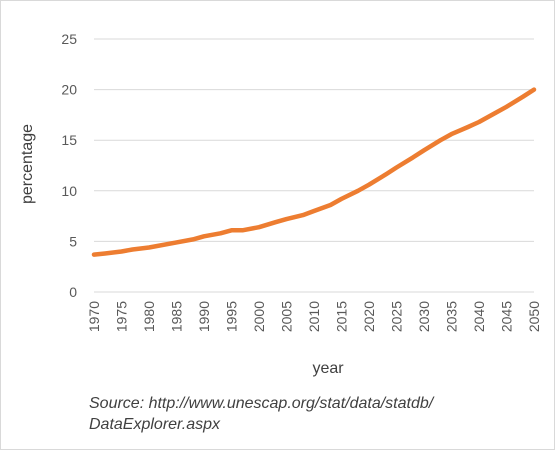 This screenshot has width=555, height=451. What do you see at coordinates (507, 316) in the screenshot?
I see `x-tick-label: 2045` at bounding box center [507, 316].